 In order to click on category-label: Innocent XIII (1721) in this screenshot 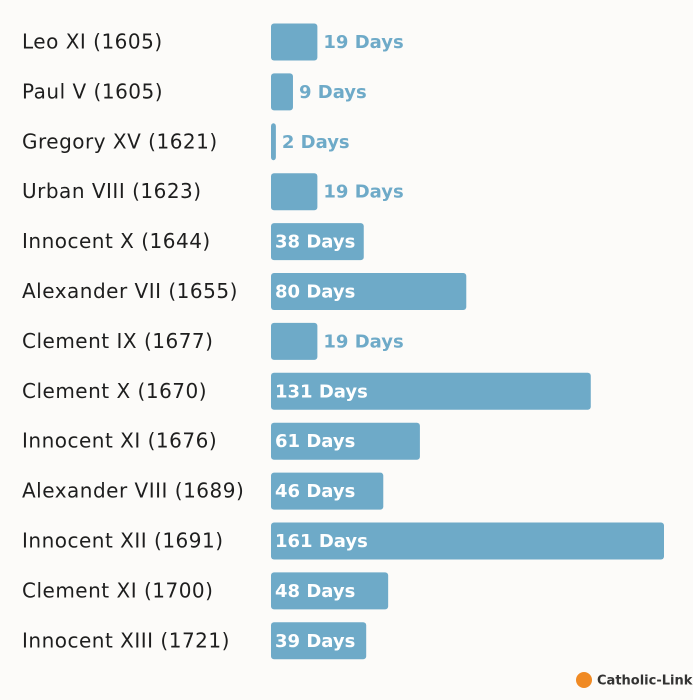, I will do `click(126, 640)`.